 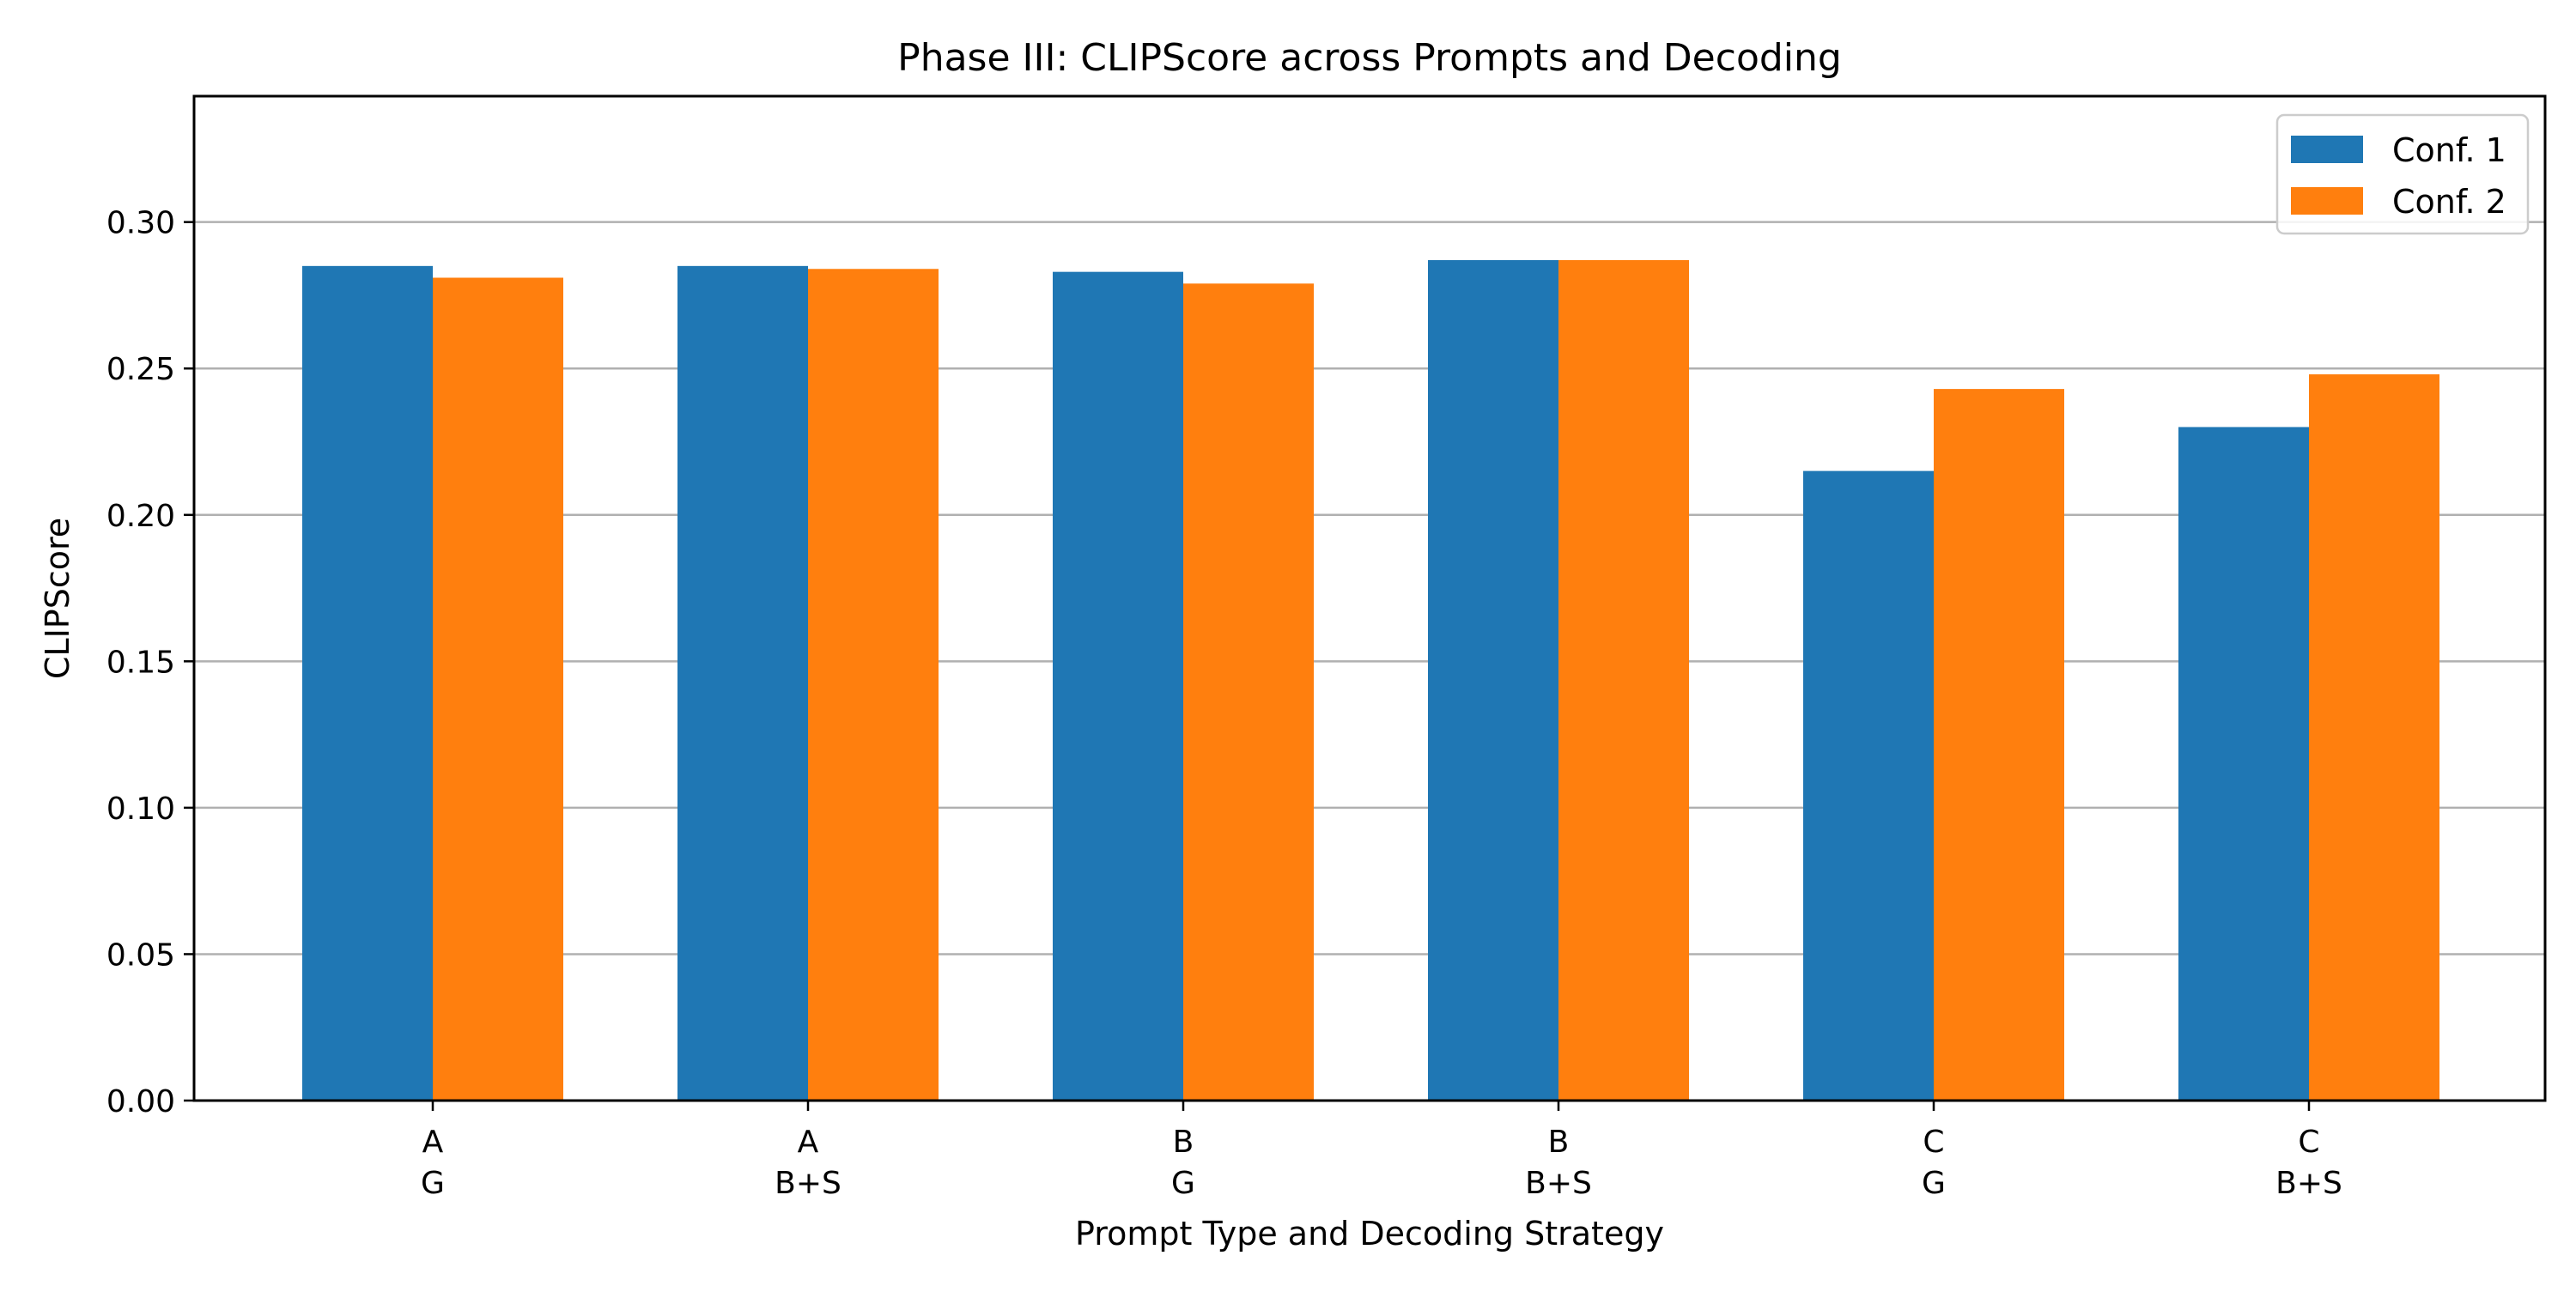 I want to click on y-tick-label: 0.05, so click(x=140, y=955).